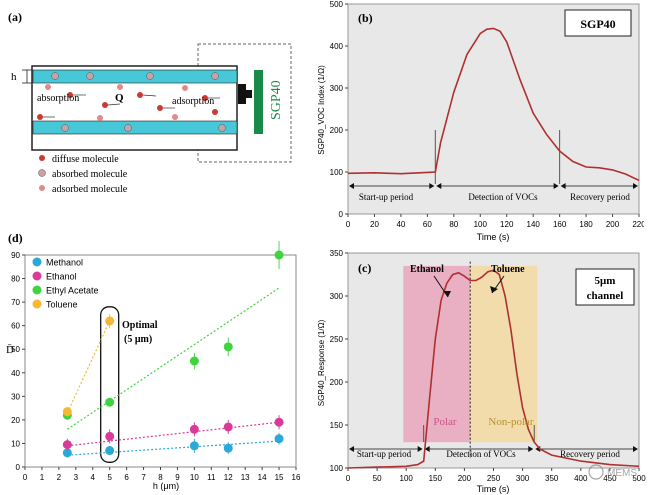 This screenshot has width=652, height=495. What do you see at coordinates (374, 224) in the screenshot?
I see `b-xtick-label: 20` at bounding box center [374, 224].